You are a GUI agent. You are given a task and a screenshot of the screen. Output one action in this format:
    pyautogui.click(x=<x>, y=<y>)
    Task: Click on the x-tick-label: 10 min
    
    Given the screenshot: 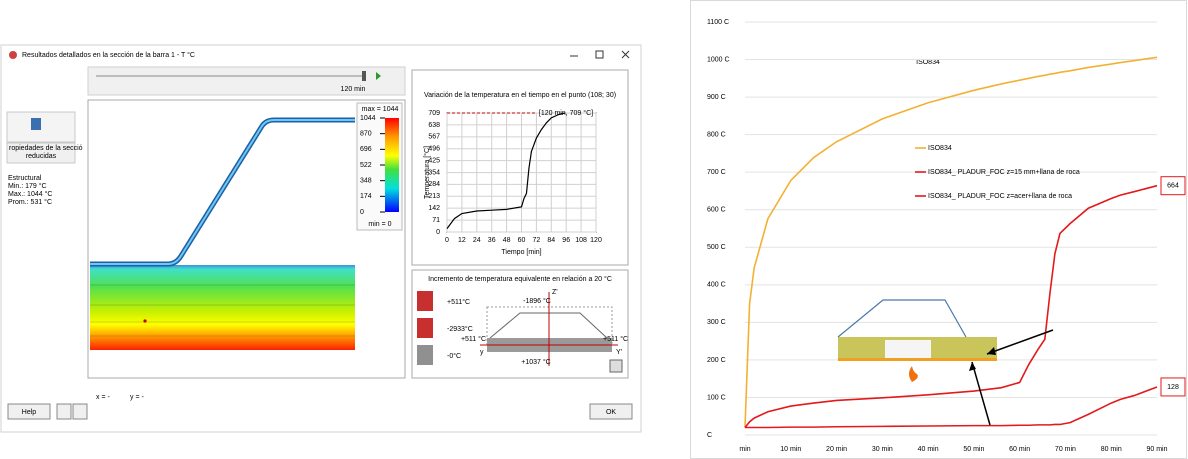 What is the action you would take?
    pyautogui.click(x=790, y=449)
    